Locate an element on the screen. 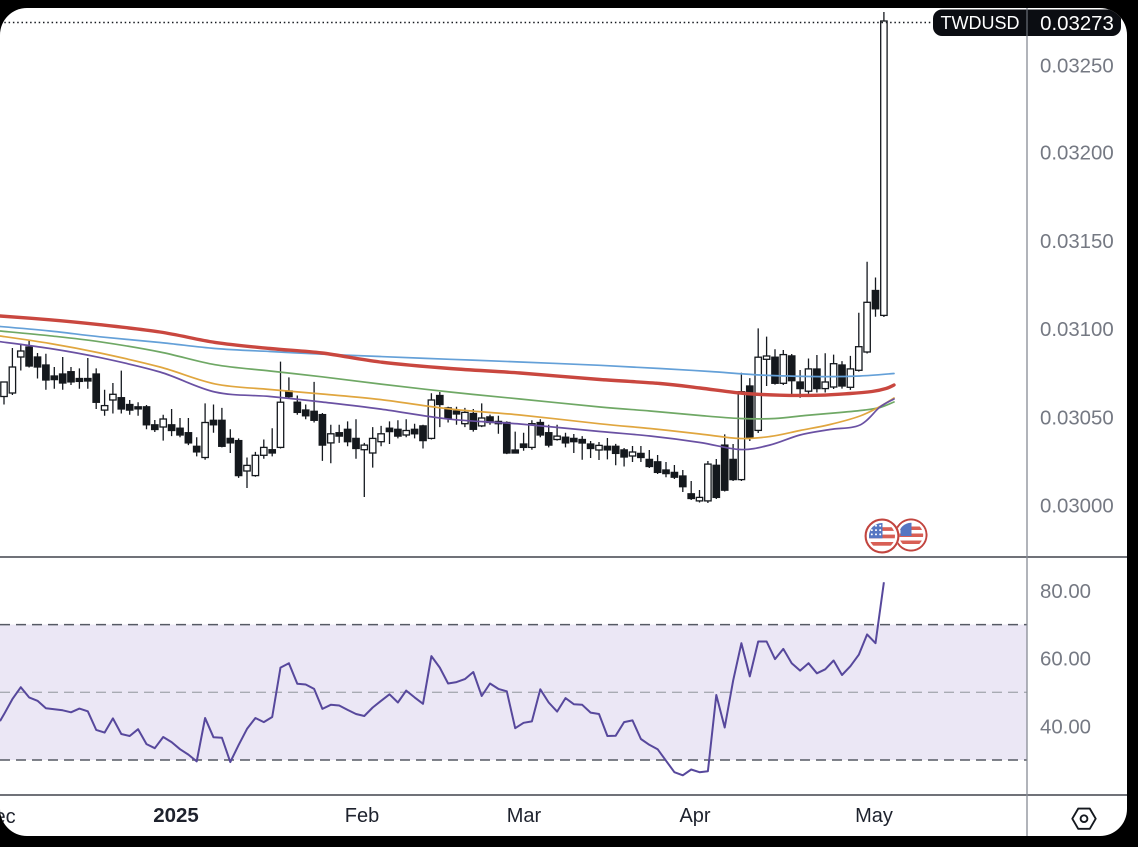 The image size is (1138, 847). svg-text: 0.03250 is located at coordinates (1077, 66).